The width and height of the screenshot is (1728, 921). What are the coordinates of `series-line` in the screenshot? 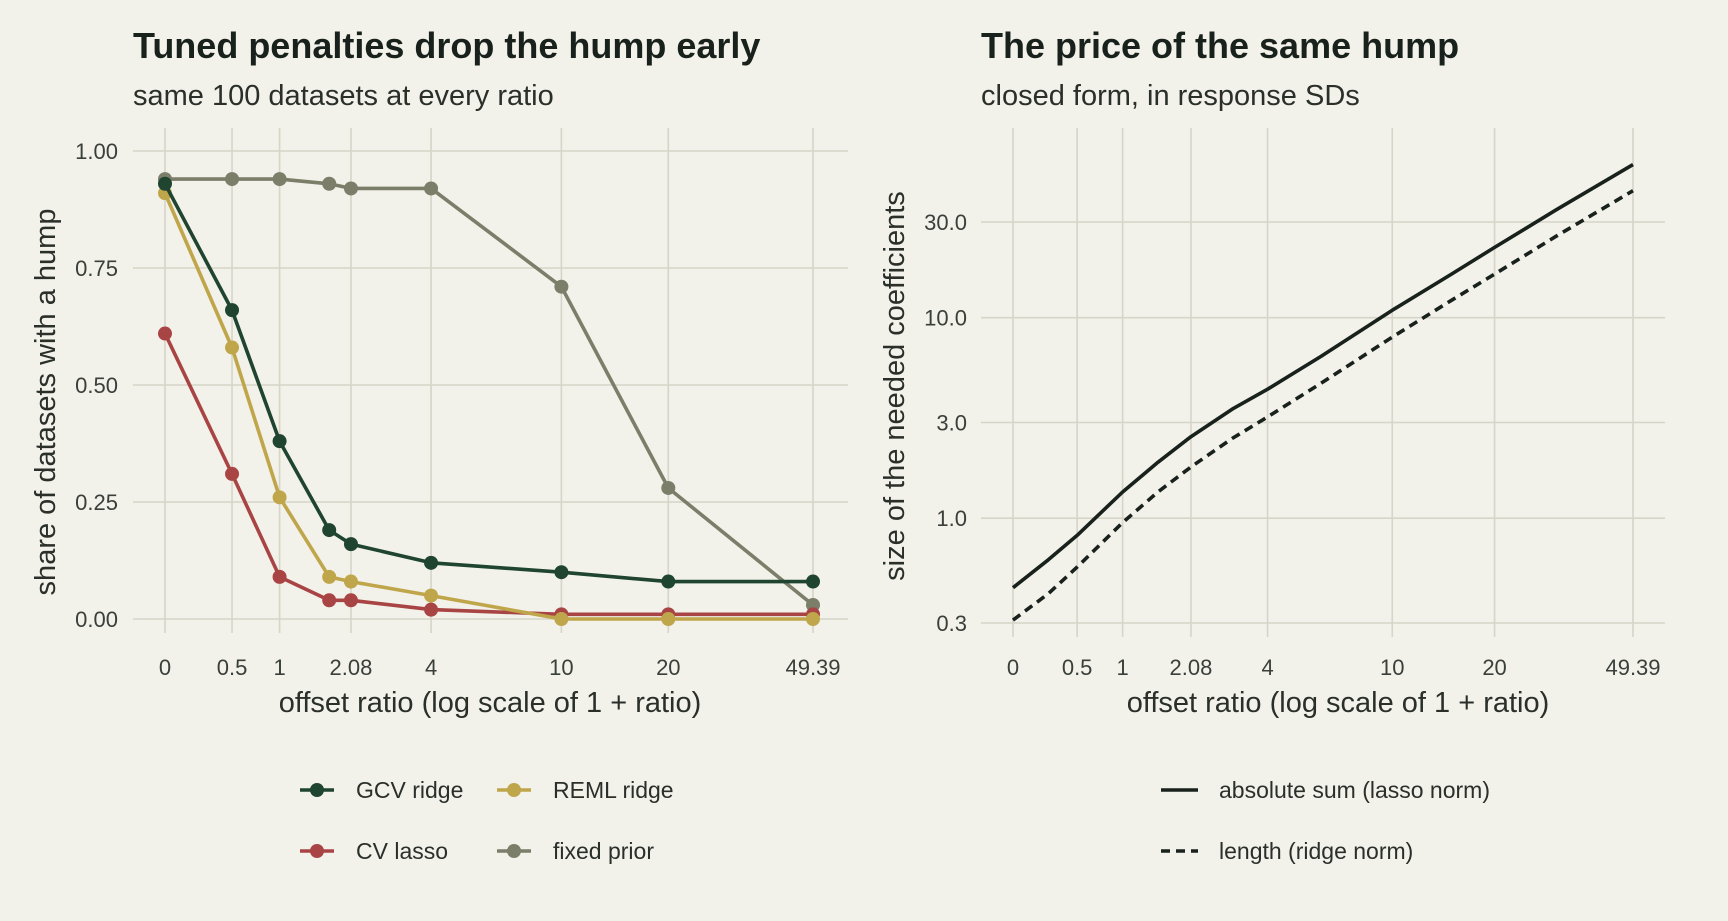 It's located at (488, 474).